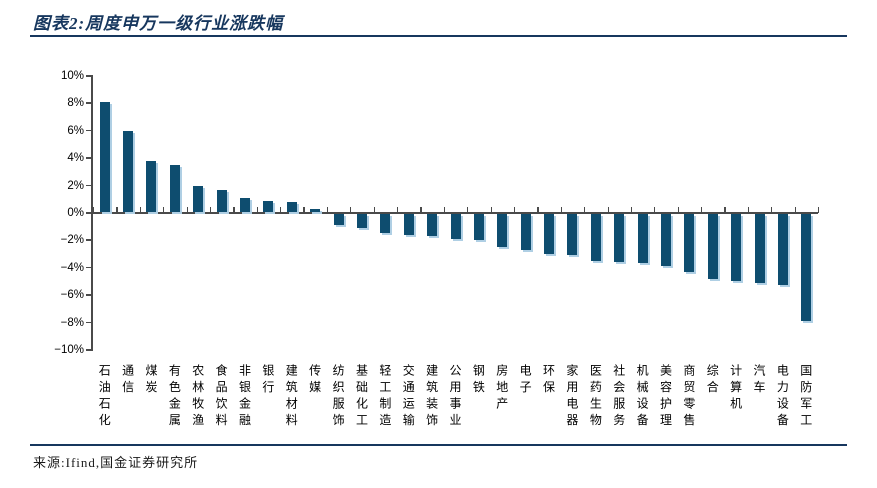 Image resolution: width=877 pixels, height=488 pixels. Describe the element at coordinates (525, 380) in the screenshot. I see `category-label: 电子` at that location.